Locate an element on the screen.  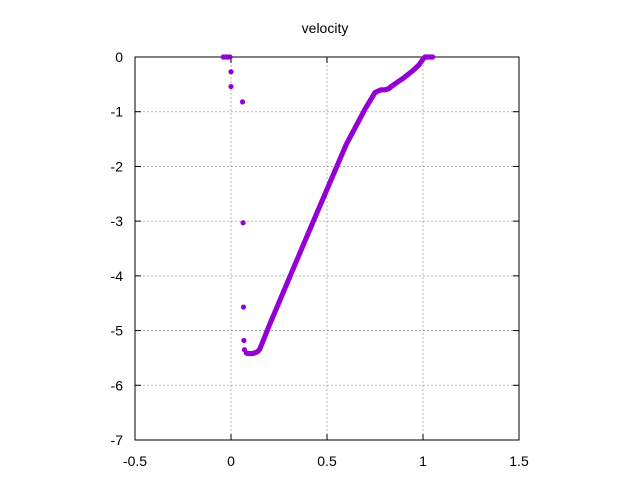
x-tick-label: 0.5 is located at coordinates (327, 461).